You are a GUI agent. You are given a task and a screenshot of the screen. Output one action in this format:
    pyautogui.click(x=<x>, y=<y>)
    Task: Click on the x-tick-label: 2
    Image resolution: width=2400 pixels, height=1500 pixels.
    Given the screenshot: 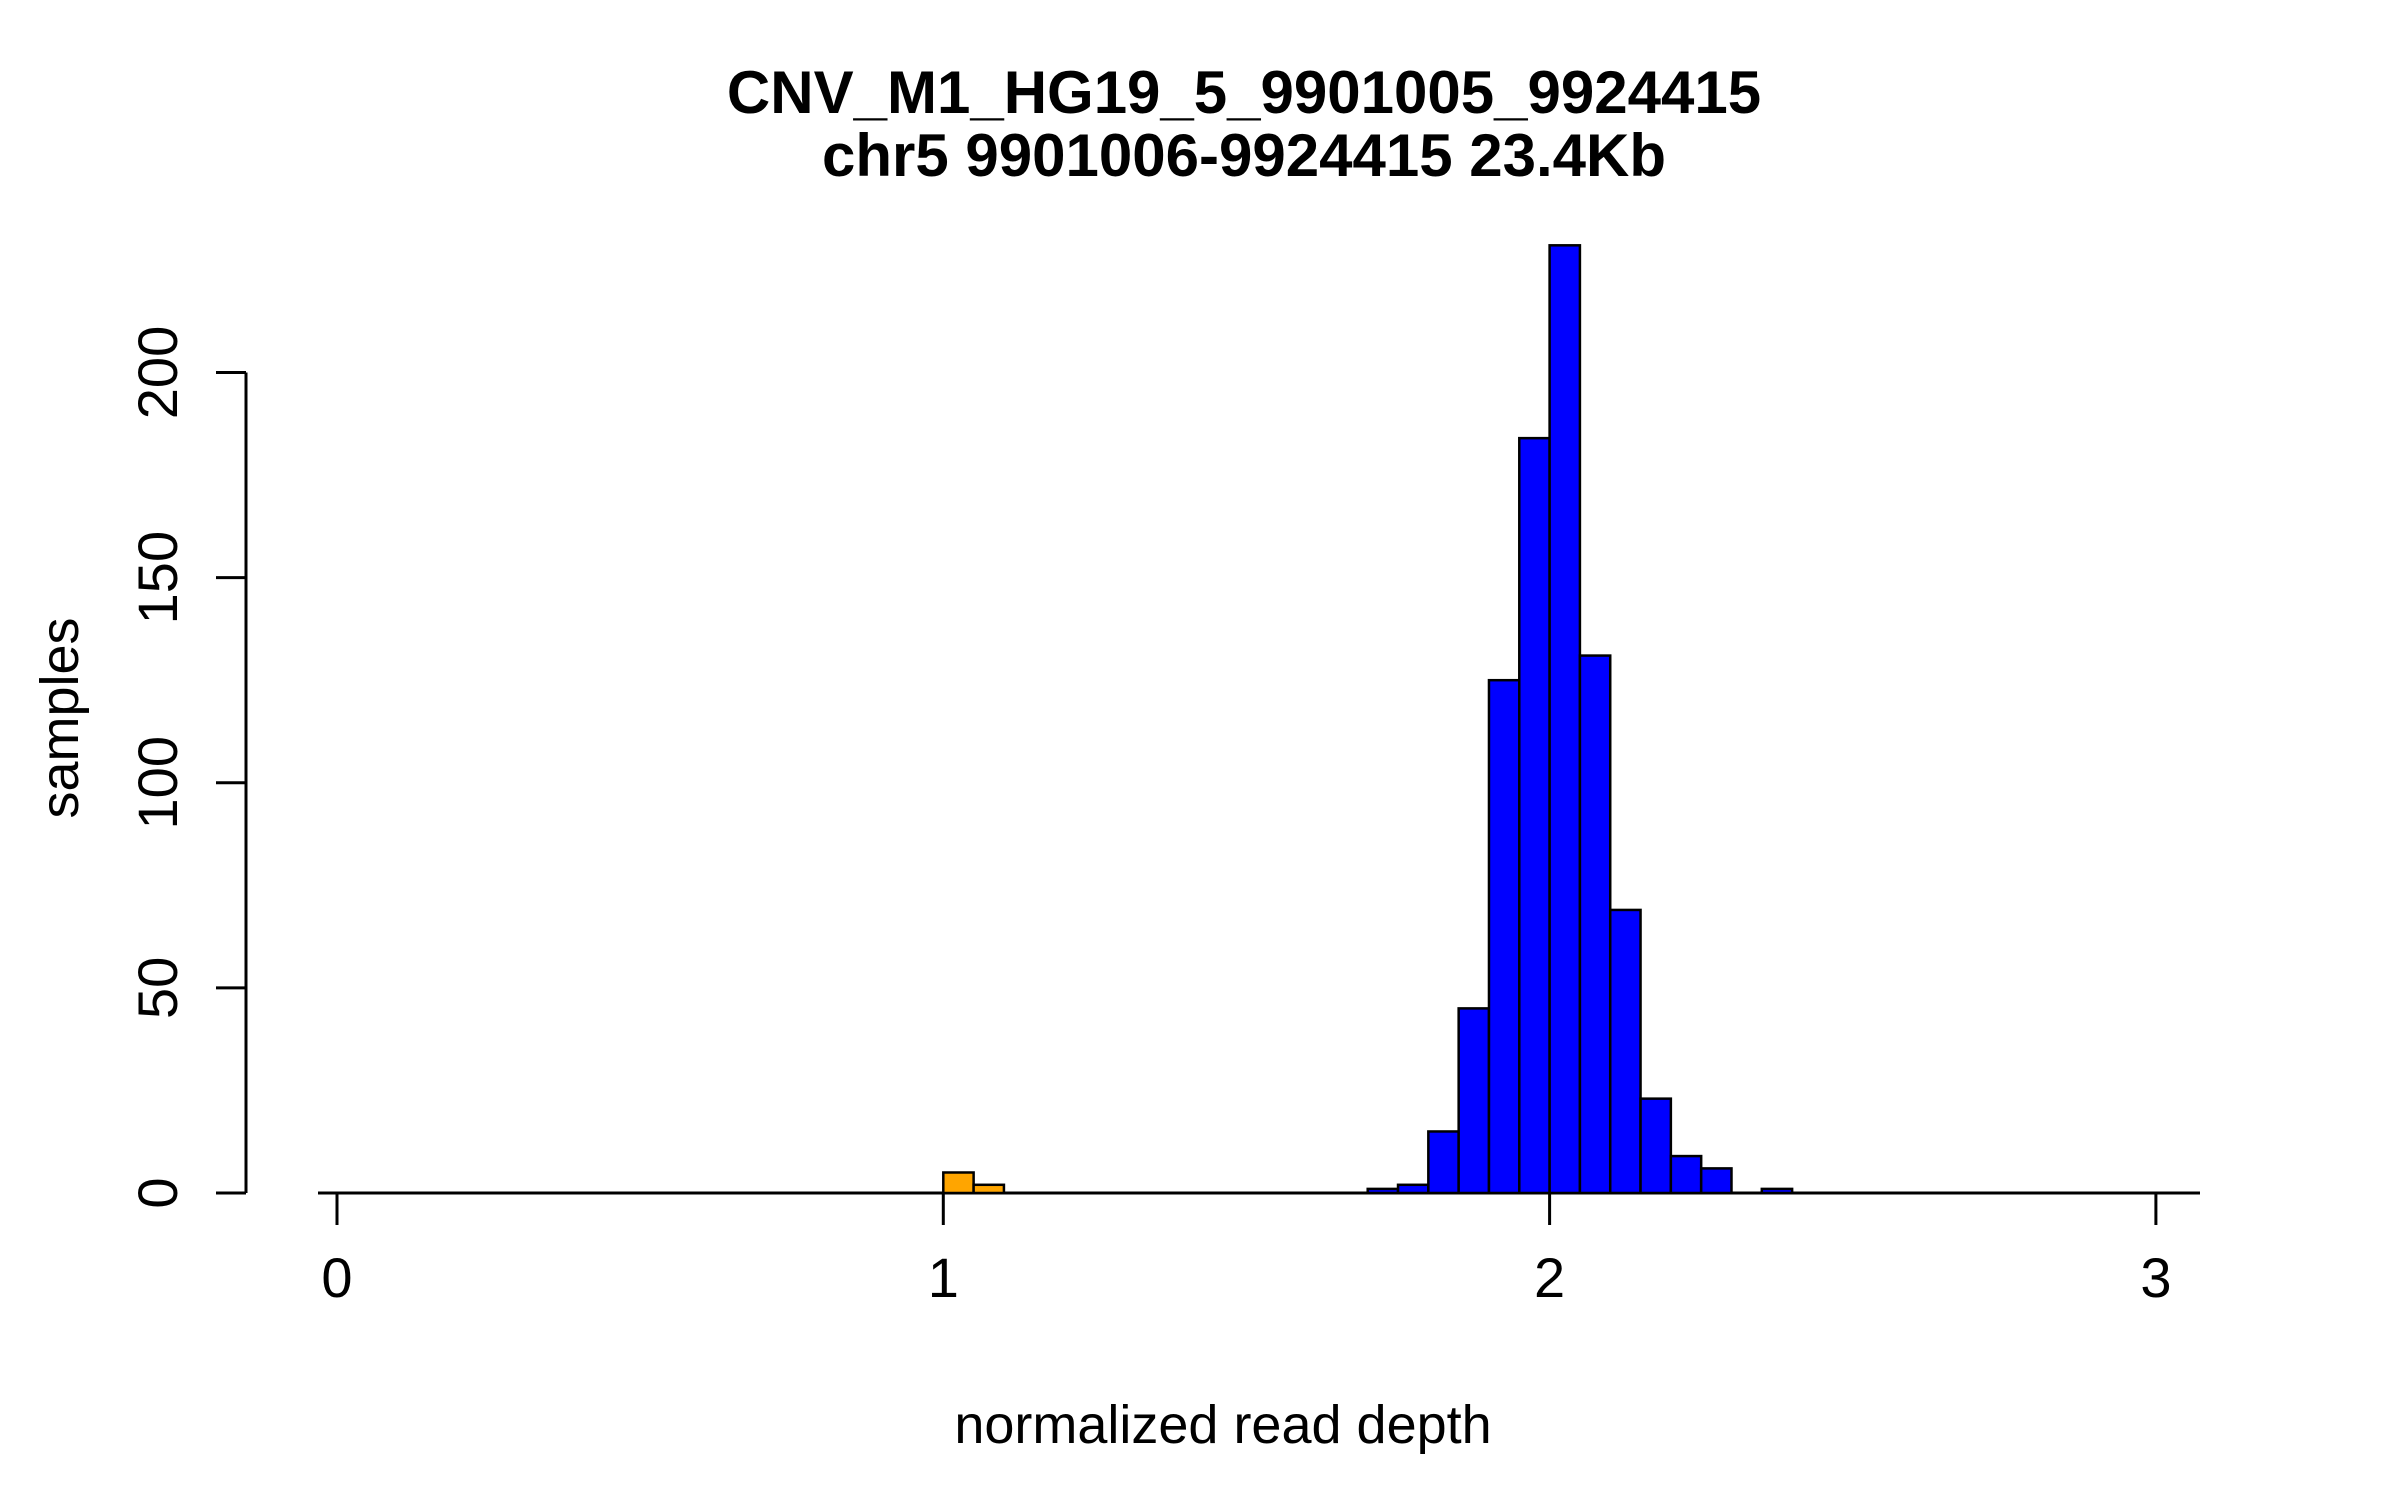 What is the action you would take?
    pyautogui.click(x=1549, y=1277)
    